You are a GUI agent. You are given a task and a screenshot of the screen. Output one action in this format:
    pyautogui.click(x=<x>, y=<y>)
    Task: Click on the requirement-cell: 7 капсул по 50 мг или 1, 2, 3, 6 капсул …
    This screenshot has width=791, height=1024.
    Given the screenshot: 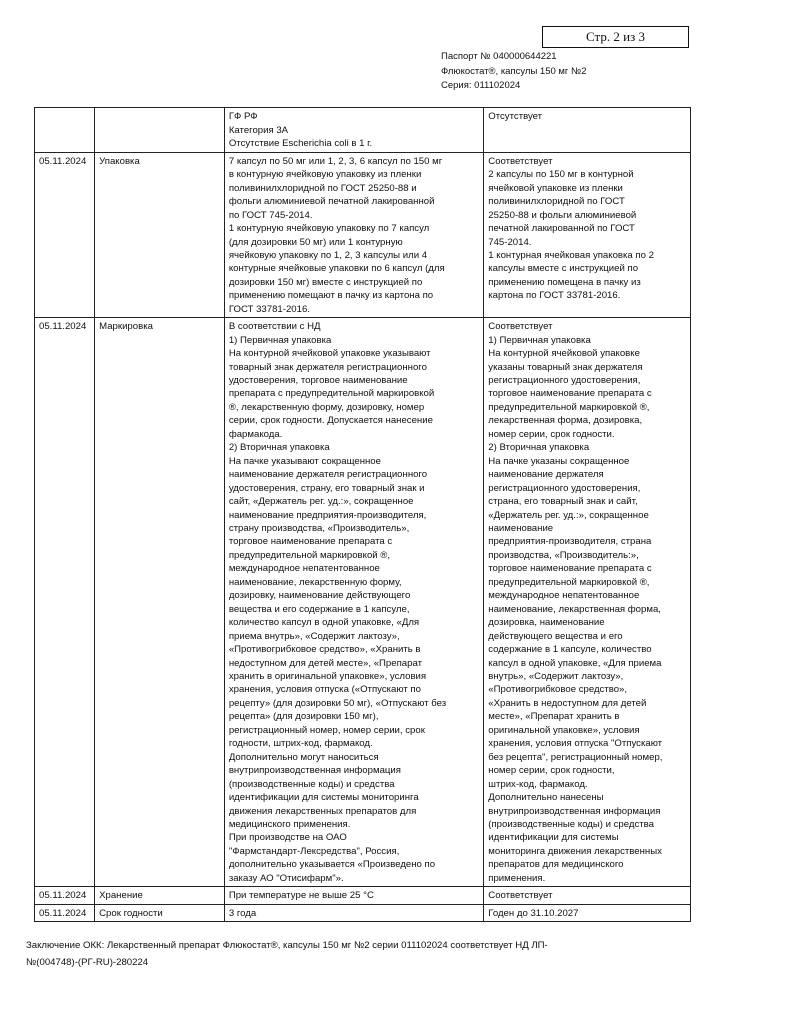 What is the action you would take?
    pyautogui.click(x=354, y=235)
    